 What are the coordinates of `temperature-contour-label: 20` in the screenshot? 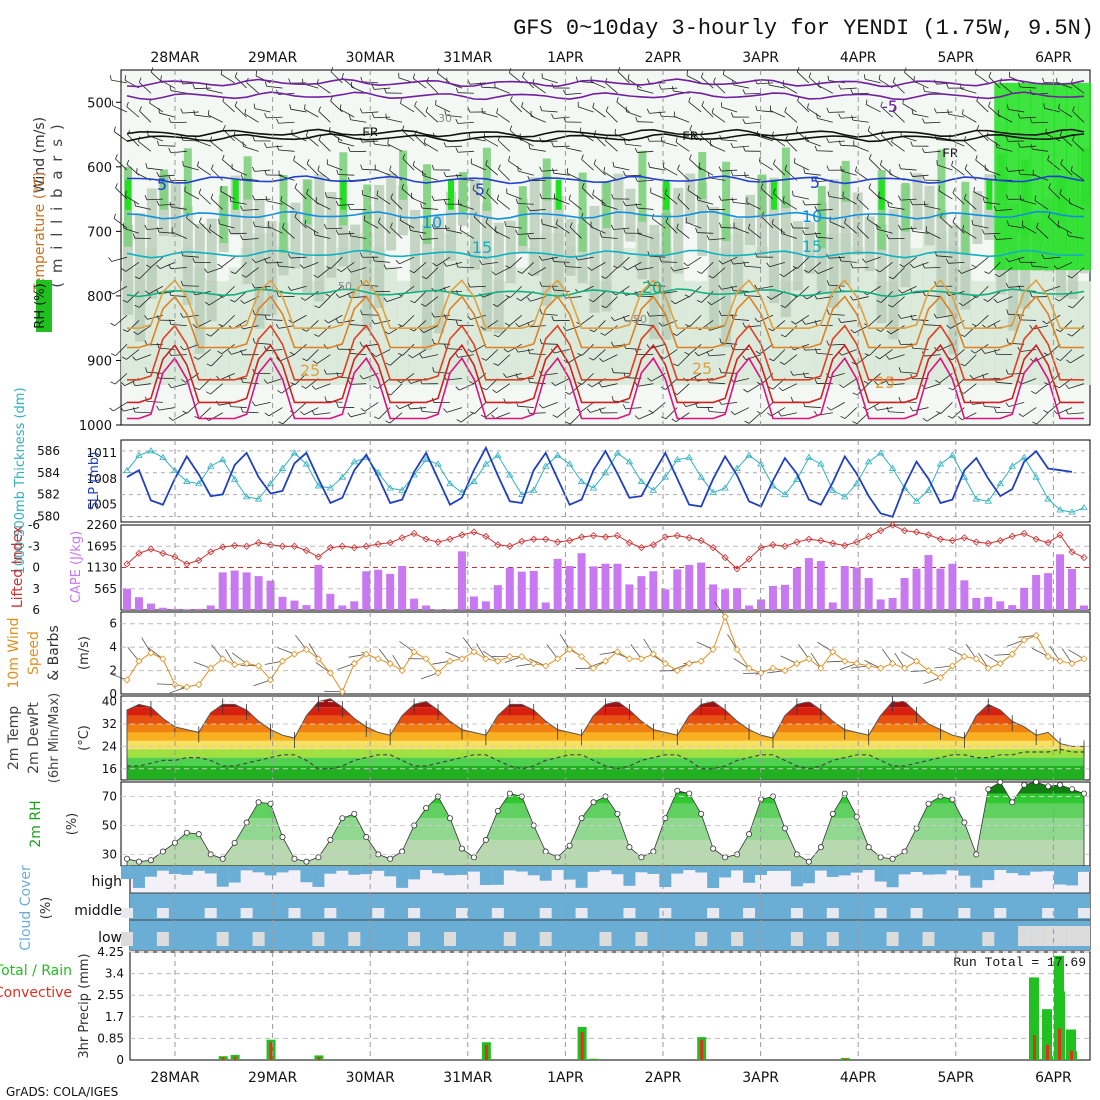 It's located at (652, 287).